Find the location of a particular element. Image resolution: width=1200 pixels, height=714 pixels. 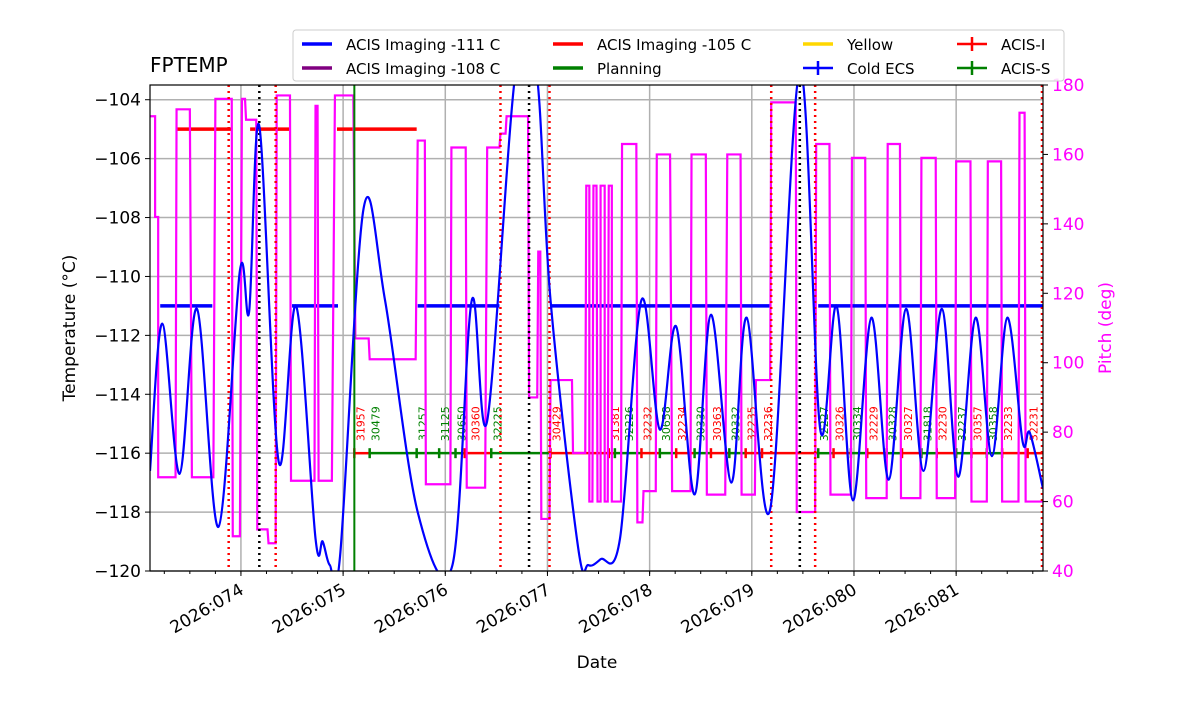

obsid-label: 32229 is located at coordinates (873, 423).